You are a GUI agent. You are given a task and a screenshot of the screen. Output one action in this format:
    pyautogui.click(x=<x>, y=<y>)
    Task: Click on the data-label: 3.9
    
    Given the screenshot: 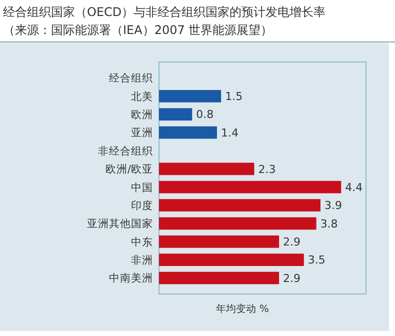 What is the action you would take?
    pyautogui.click(x=333, y=205)
    